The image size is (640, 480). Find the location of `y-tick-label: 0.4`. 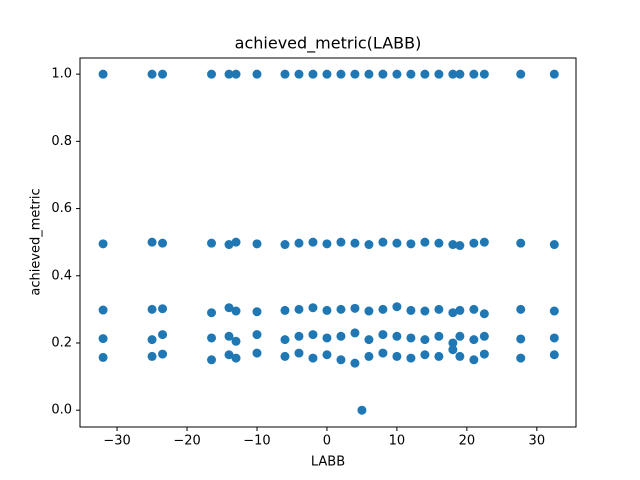

y-tick-label: 0.4 is located at coordinates (61, 275).